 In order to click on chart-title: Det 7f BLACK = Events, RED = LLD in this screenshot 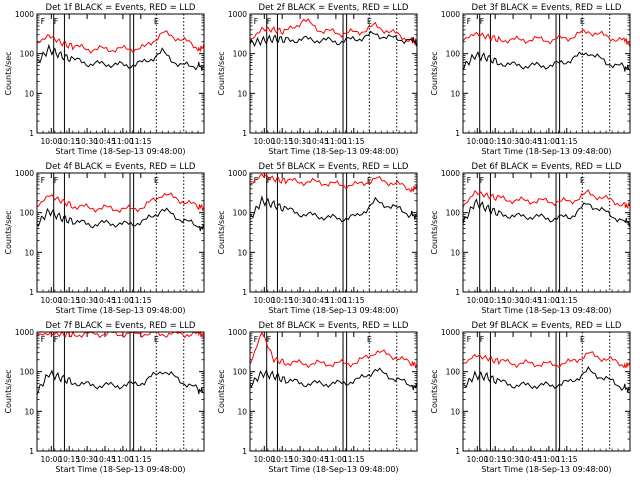, I will do `click(121, 326)`.